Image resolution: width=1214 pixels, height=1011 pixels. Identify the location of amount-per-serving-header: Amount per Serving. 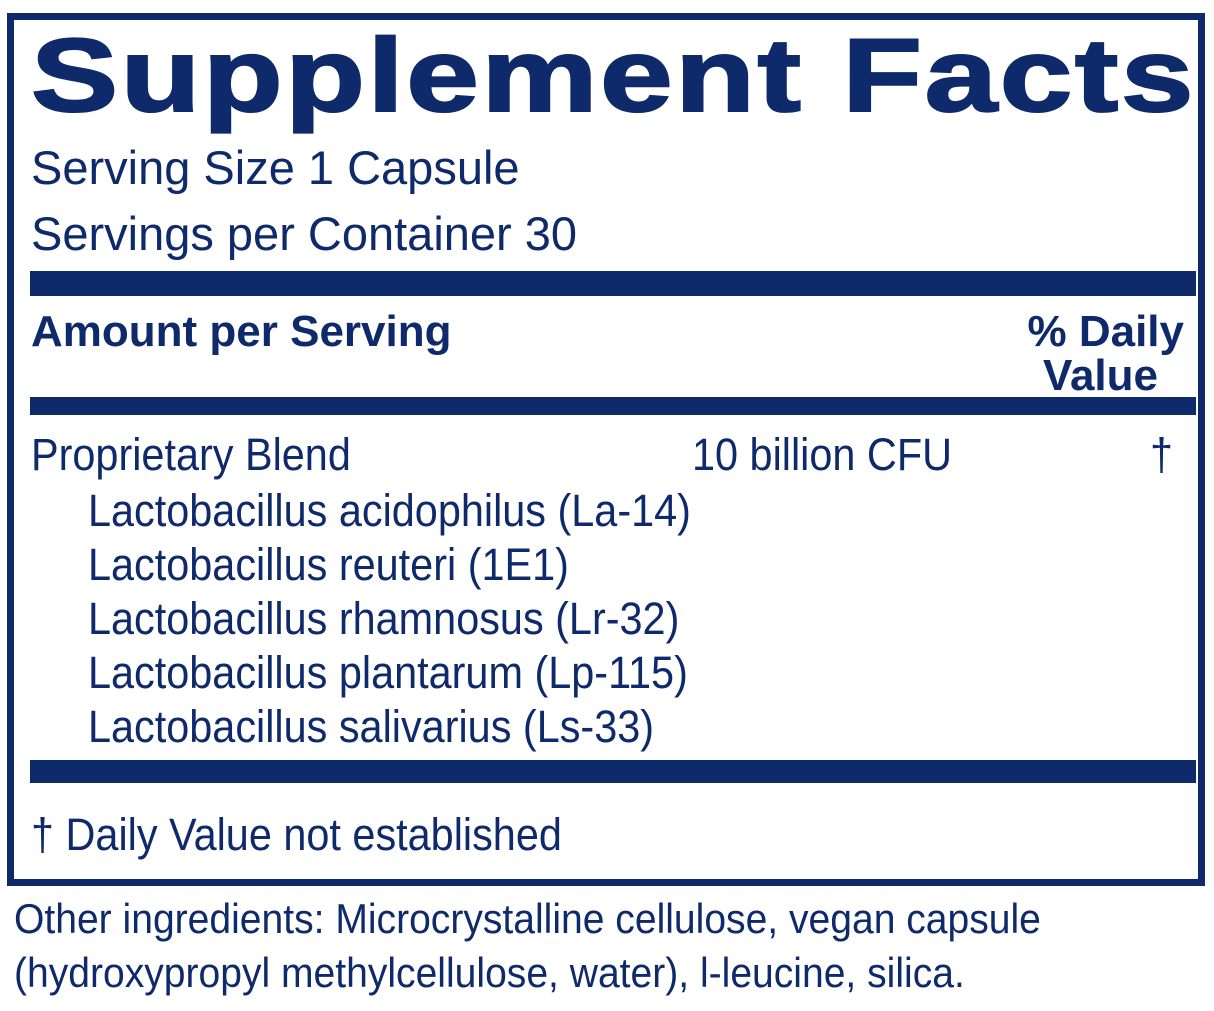
(241, 331).